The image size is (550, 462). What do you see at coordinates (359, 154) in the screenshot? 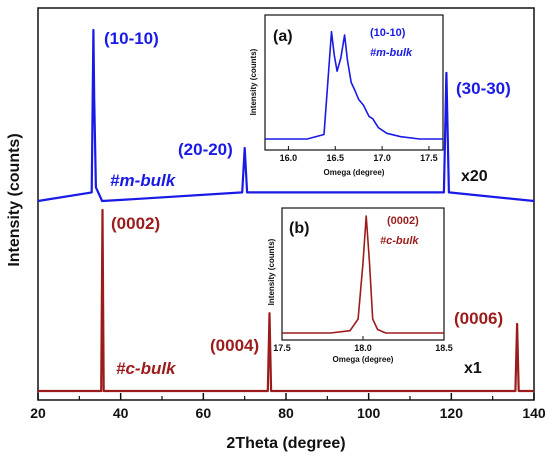
I see `inset-a-ticks: 16.0 16.5 17.0 17.5` at bounding box center [359, 154].